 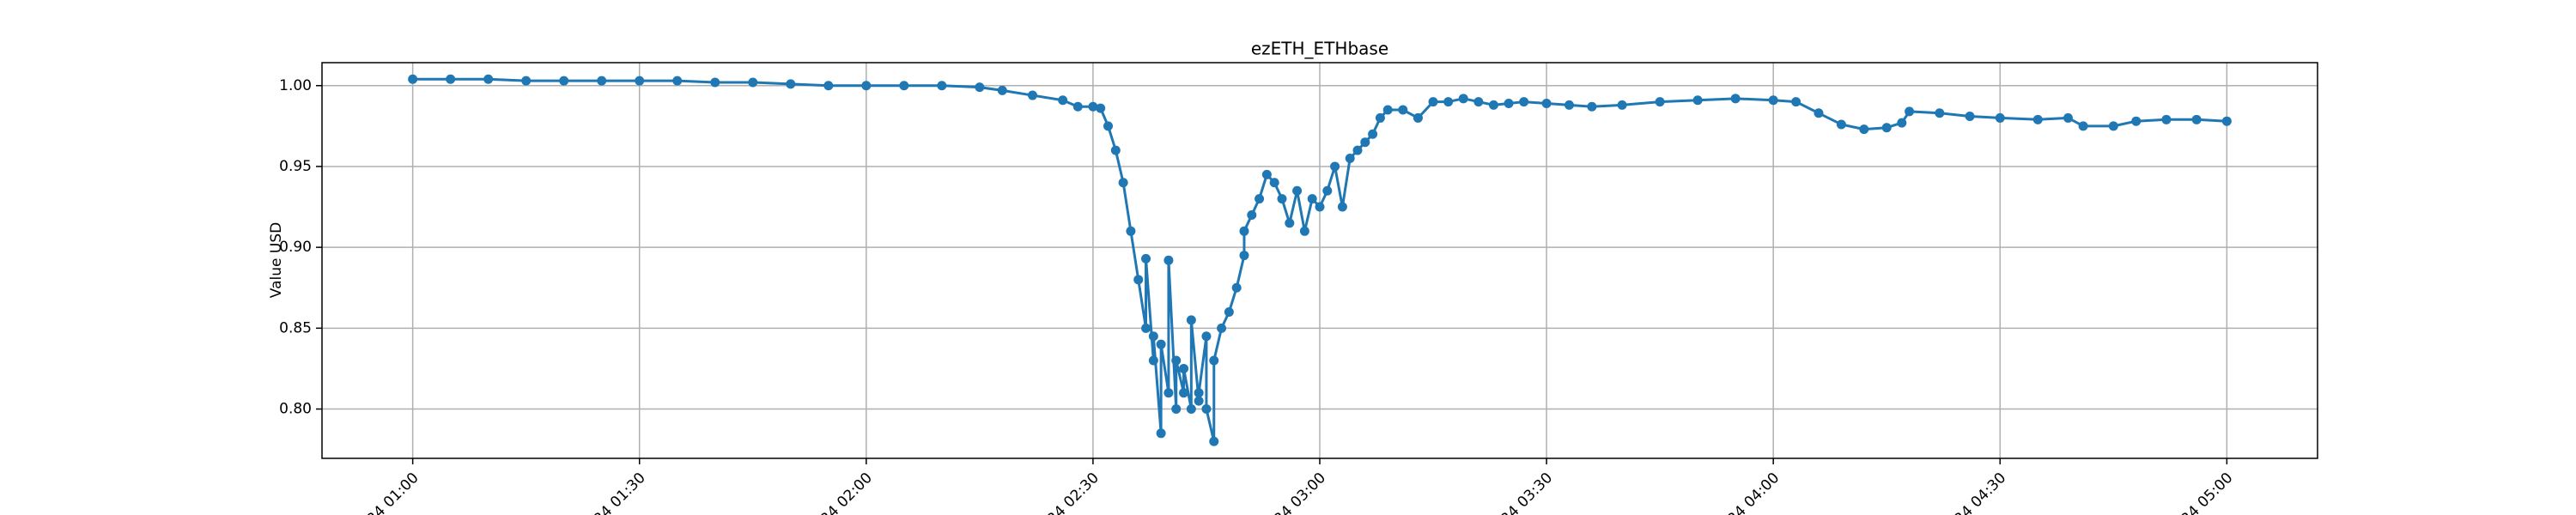 What do you see at coordinates (295, 247) in the screenshot?
I see `y-tick-label: 0.90` at bounding box center [295, 247].